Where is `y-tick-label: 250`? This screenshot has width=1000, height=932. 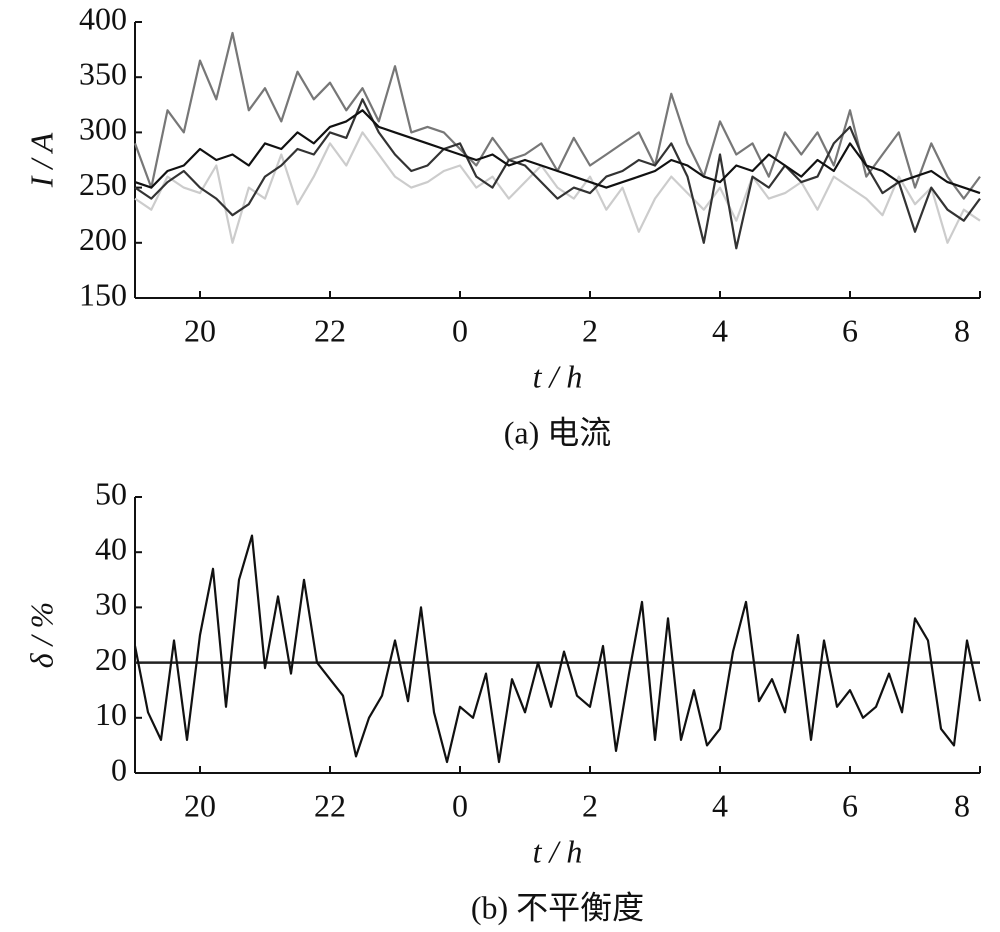 y-tick-label: 250 is located at coordinates (103, 184).